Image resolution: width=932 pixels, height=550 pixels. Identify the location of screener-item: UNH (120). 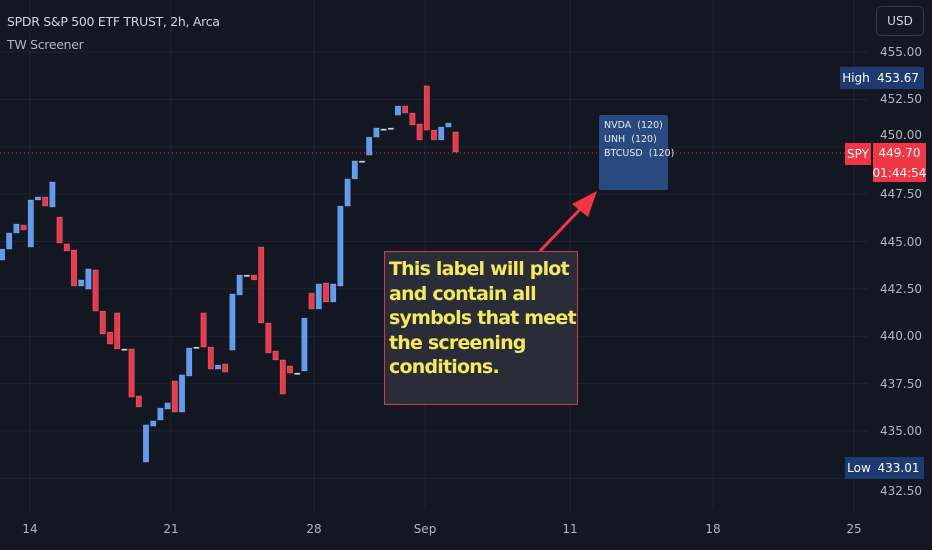
(630, 139).